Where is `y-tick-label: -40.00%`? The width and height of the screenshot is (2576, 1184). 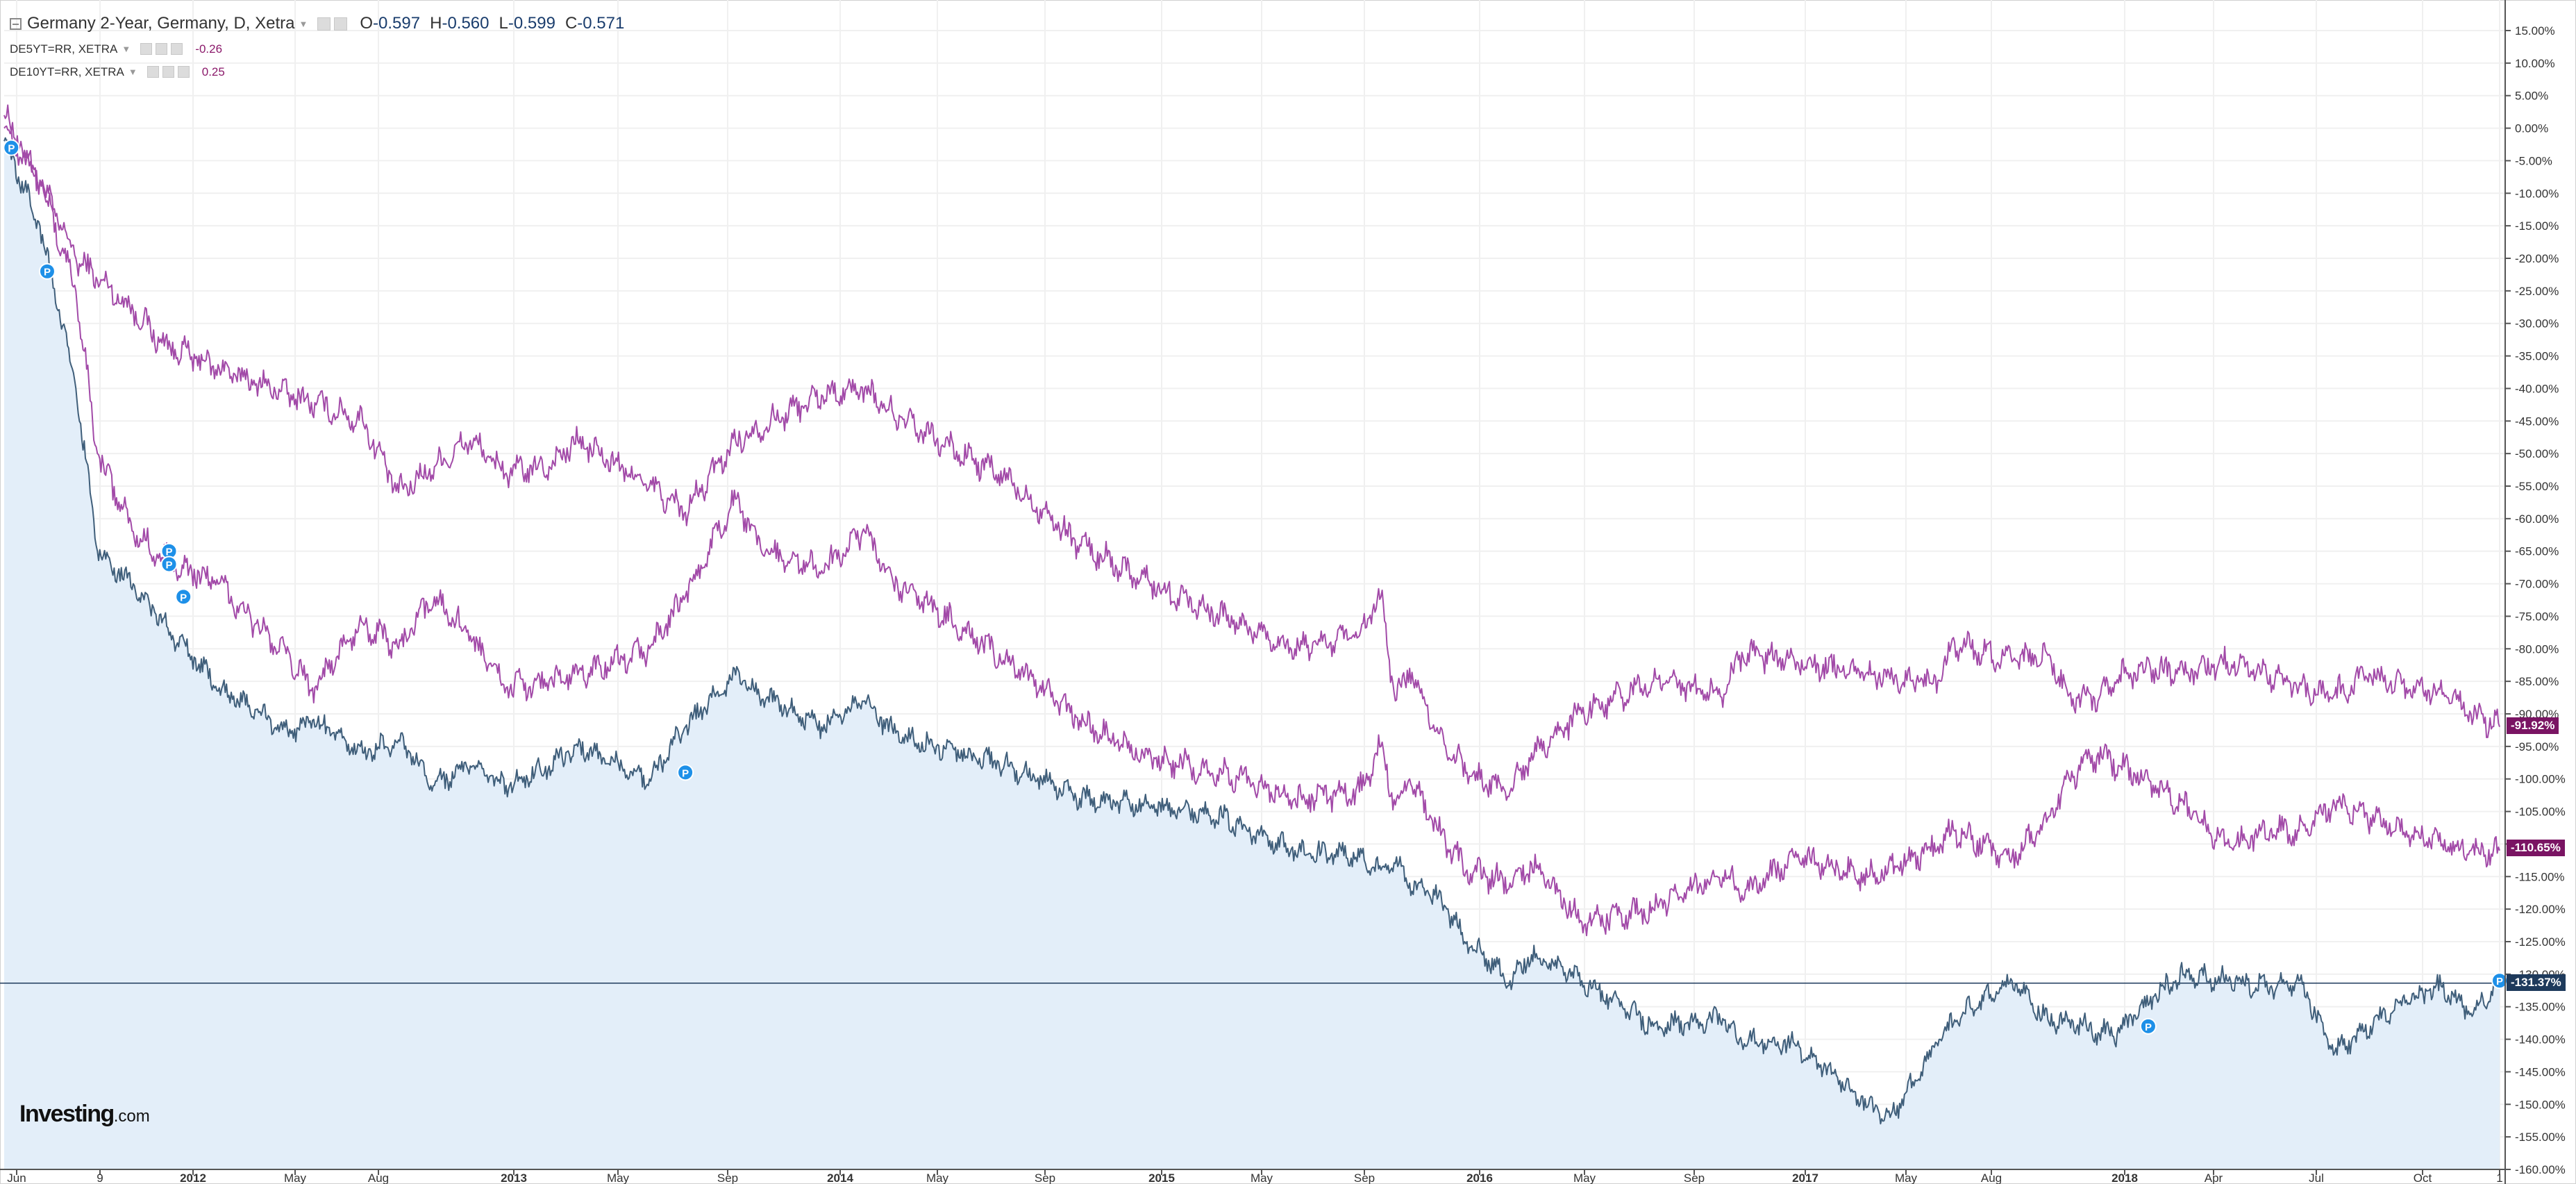
y-tick-label: -40.00% is located at coordinates (2537, 388).